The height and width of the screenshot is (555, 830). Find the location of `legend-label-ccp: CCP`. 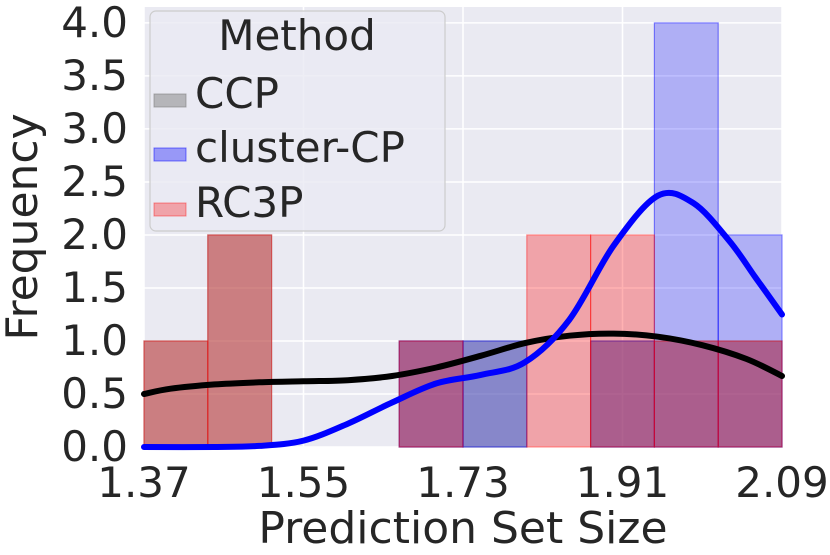

legend-label-ccp: CCP is located at coordinates (237, 93).